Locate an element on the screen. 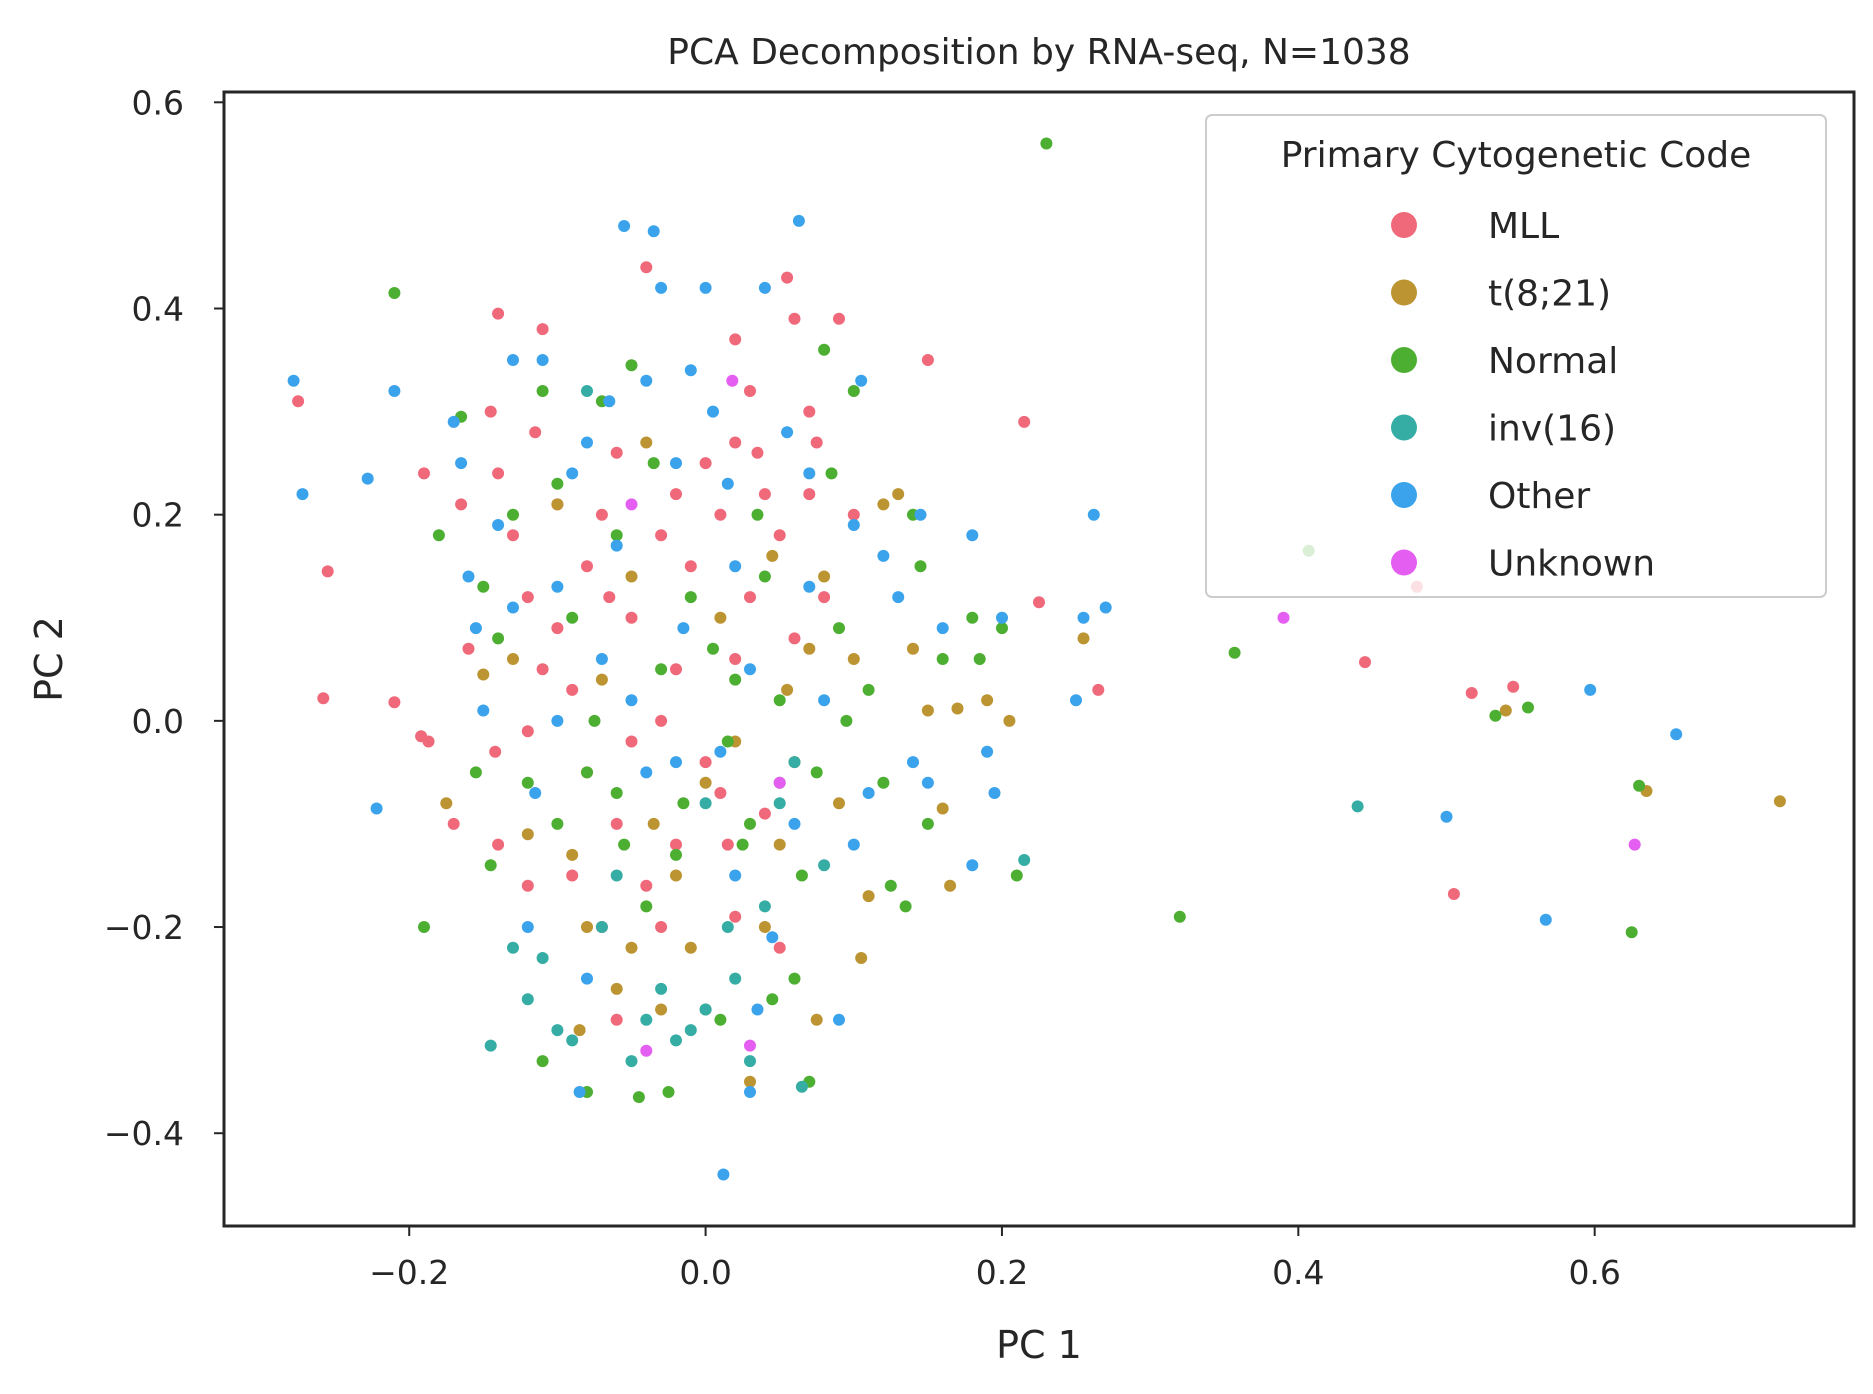 This screenshot has width=1873, height=1394. legend-label-3: inv(16) is located at coordinates (1552, 429).